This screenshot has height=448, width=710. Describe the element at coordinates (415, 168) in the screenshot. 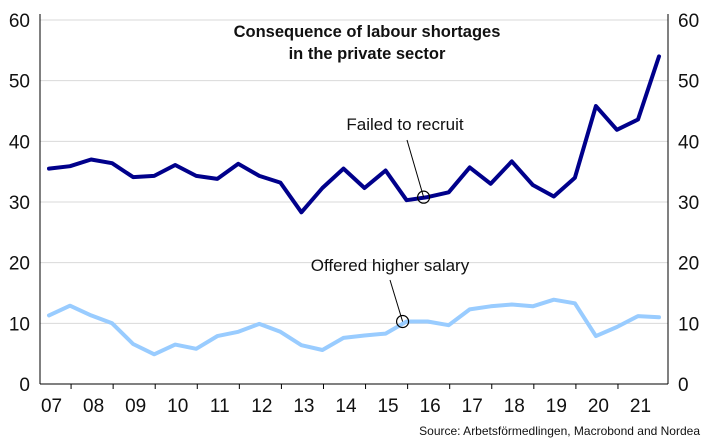

I see `annotation-leader-failed-to-recruit` at that location.